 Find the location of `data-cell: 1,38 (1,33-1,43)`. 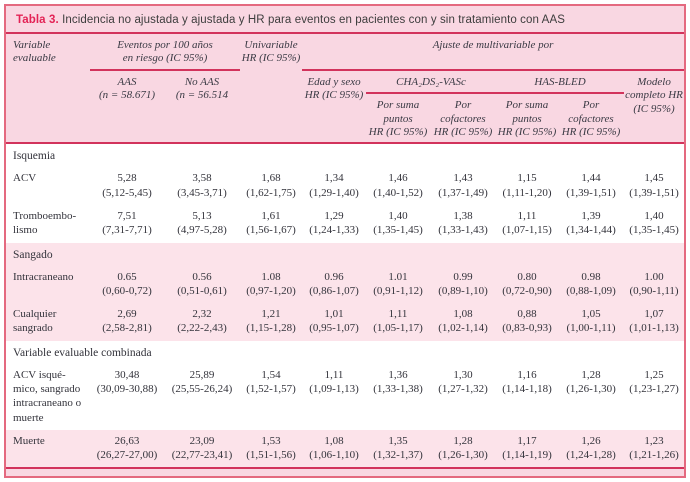

data-cell: 1,38 (1,33-1,43) is located at coordinates (463, 223).